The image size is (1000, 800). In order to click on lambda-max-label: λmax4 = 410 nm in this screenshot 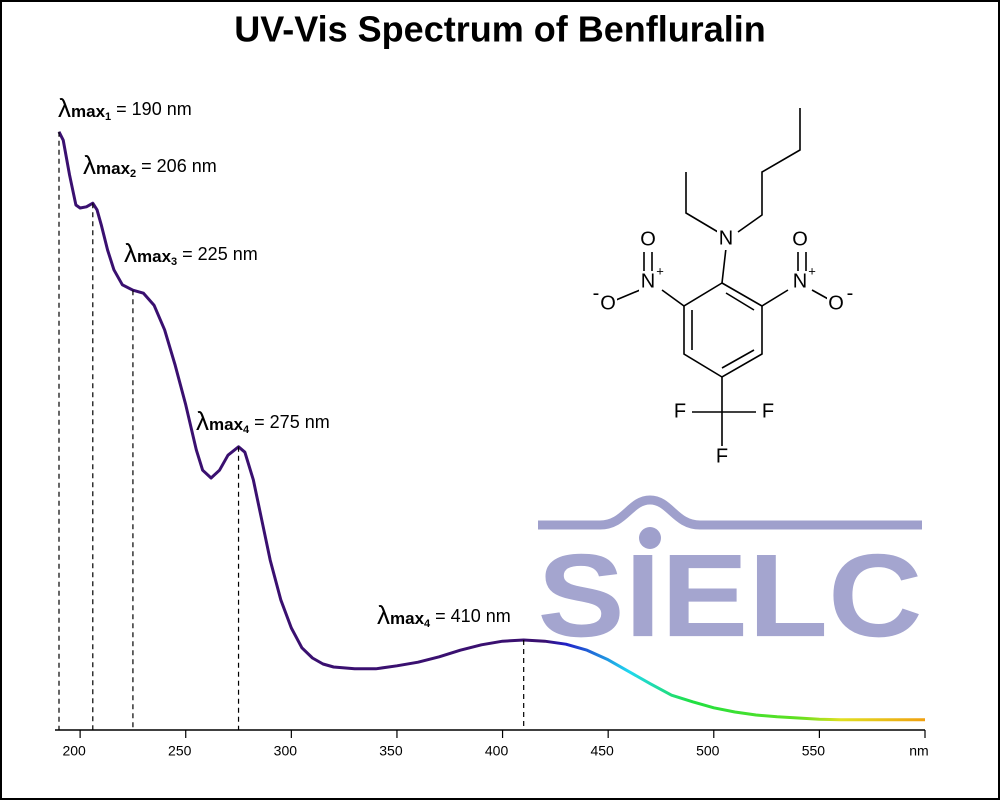, I will do `click(444, 615)`.